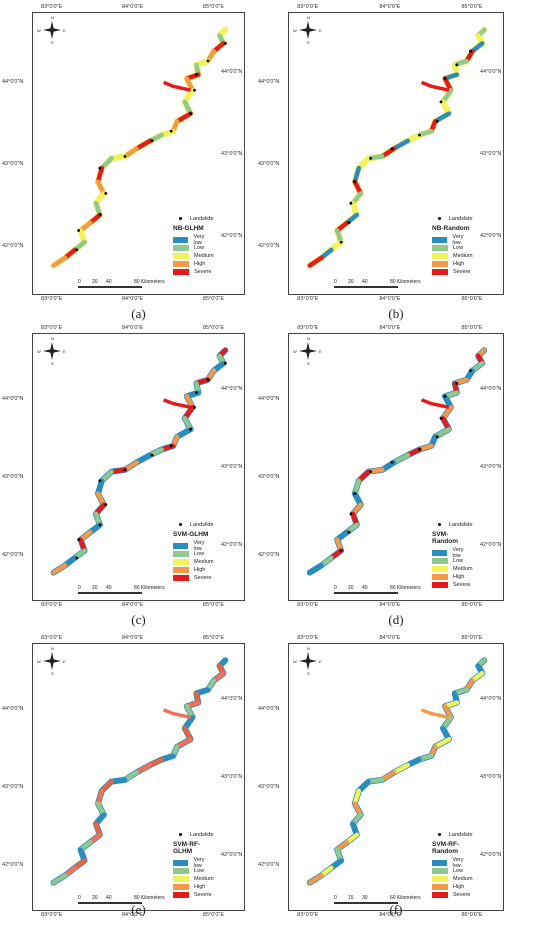  Describe the element at coordinates (269, 477) in the screenshot. I see `latitude-label-left: 43°0'0"N` at that location.